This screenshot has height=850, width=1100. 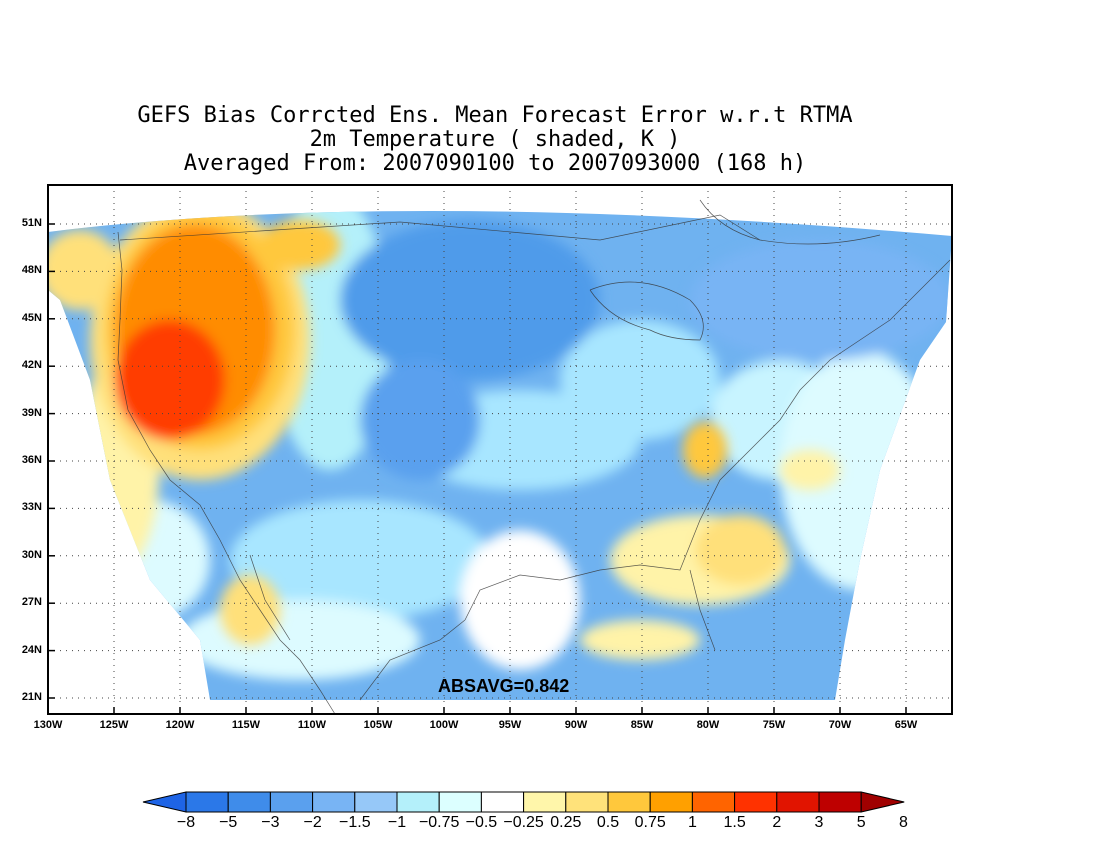 What do you see at coordinates (312, 822) in the screenshot?
I see `colorbar-label: −2` at bounding box center [312, 822].